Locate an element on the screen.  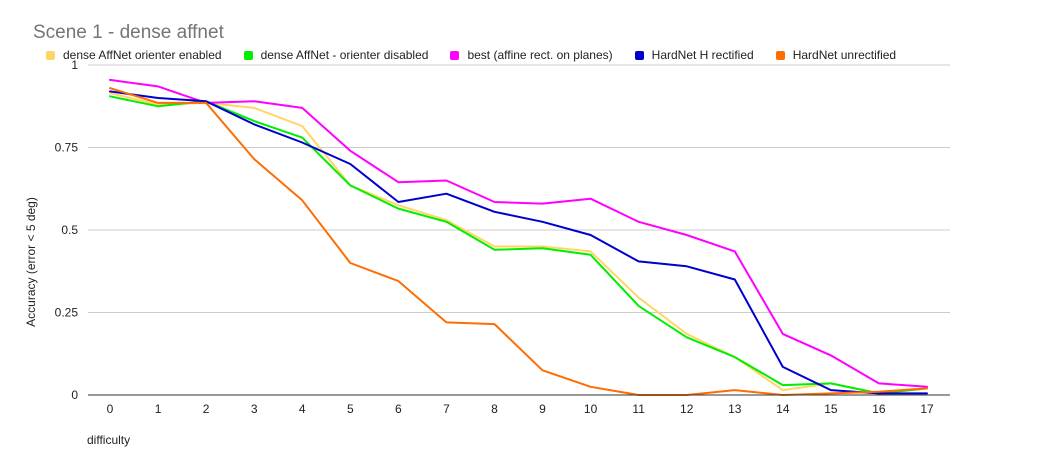
legend-label: HardNet H rectified is located at coordinates (702, 55).